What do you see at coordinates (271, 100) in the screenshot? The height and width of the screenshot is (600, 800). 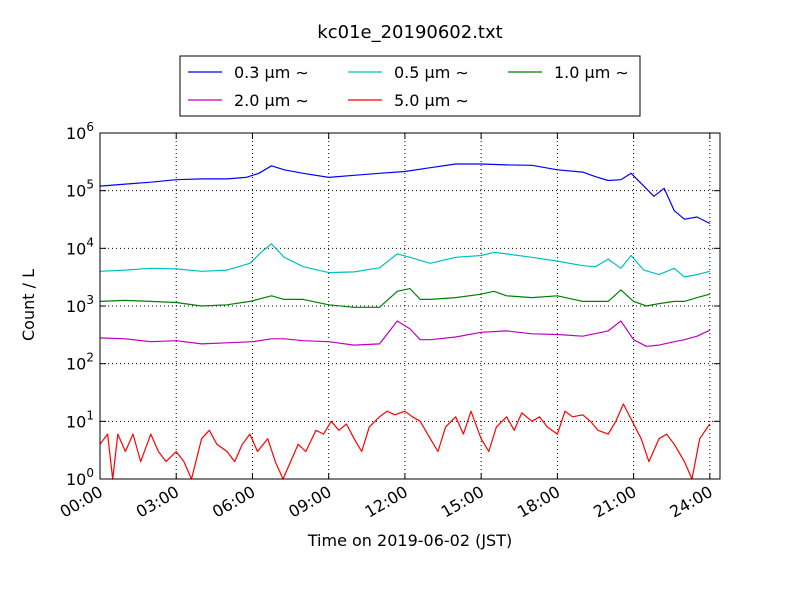 I see `legend-label-3: 2.0 μm ∼` at bounding box center [271, 100].